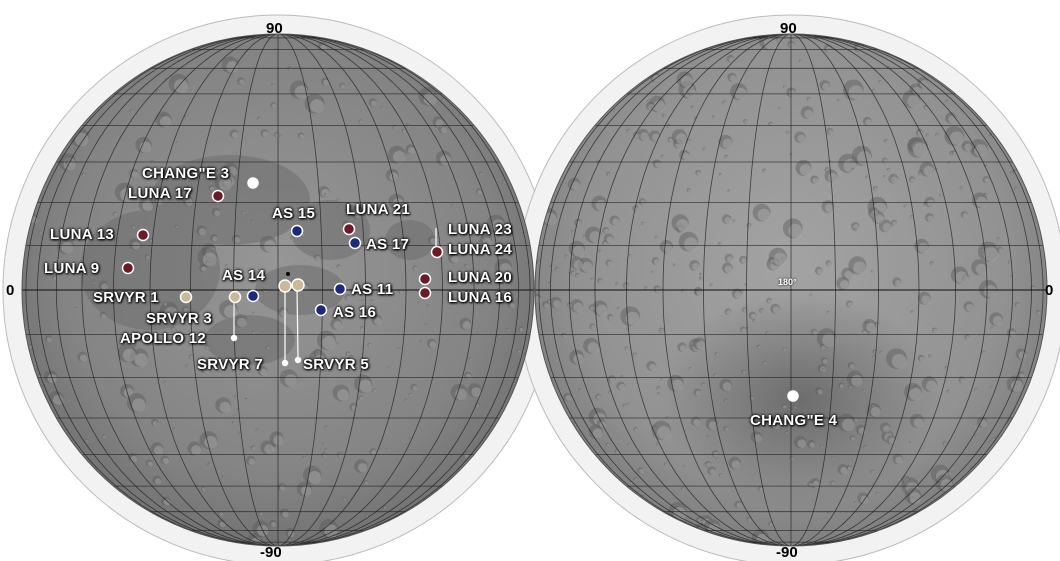 Image resolution: width=1060 pixels, height=561 pixels. What do you see at coordinates (425, 293) in the screenshot?
I see `marker-luna16` at bounding box center [425, 293].